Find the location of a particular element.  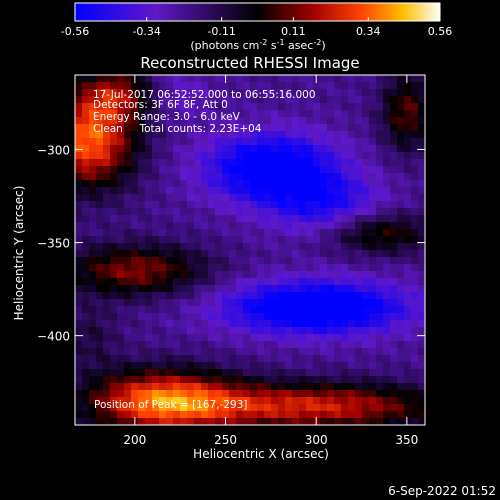

colorbar-tick-label: -0.11 is located at coordinates (221, 31).